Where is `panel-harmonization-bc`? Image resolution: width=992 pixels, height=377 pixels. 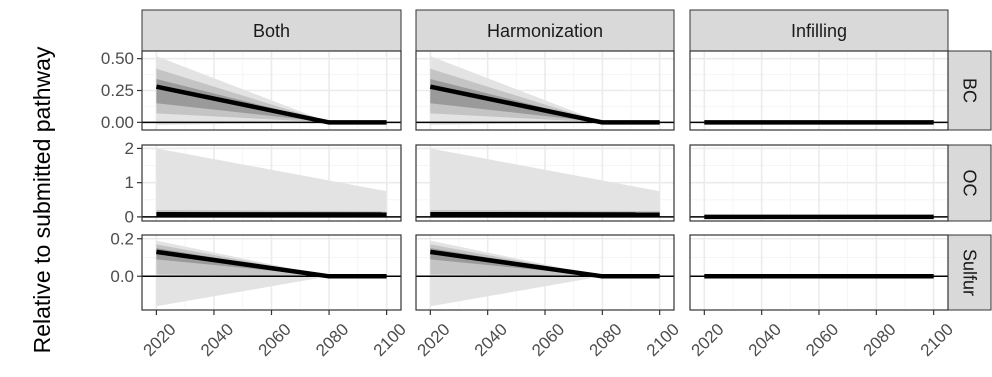 panel-harmonization-bc is located at coordinates (545, 90).